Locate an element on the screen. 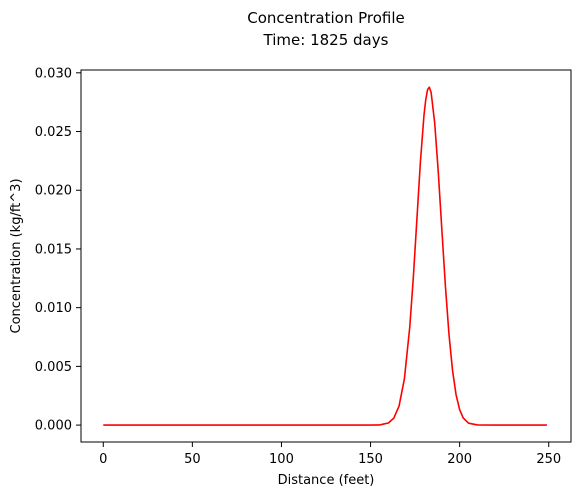 The width and height of the screenshot is (584, 496). x-tick-label: 200 is located at coordinates (459, 459).